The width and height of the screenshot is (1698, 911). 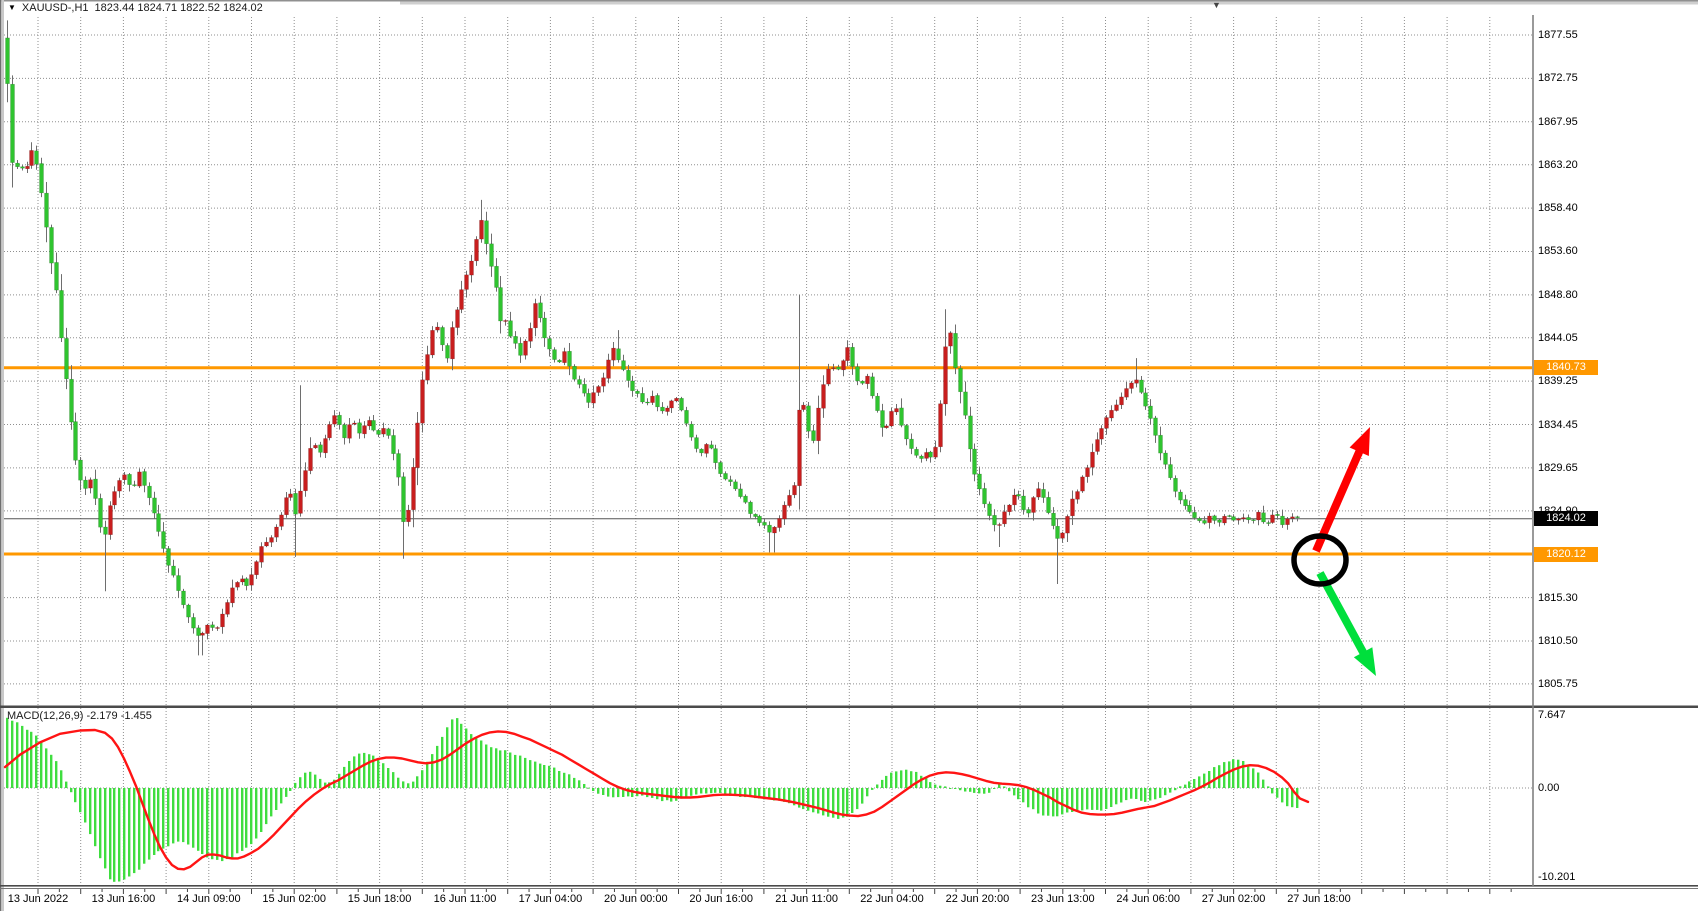 What do you see at coordinates (1062, 899) in the screenshot?
I see `time-axis-label: 23 Jun 13:00` at bounding box center [1062, 899].